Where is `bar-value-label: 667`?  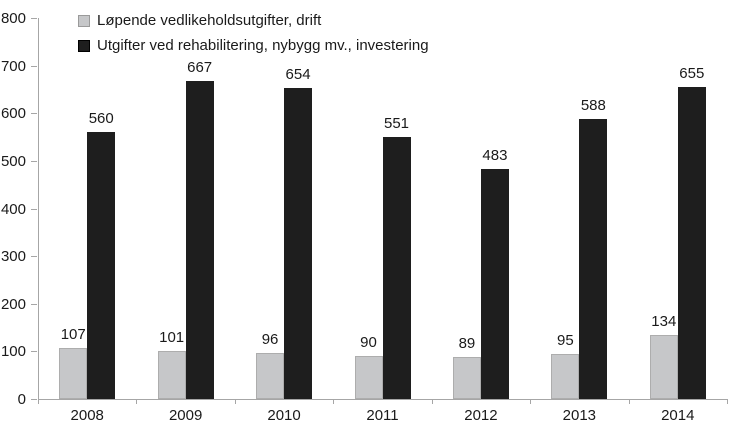 bar-value-label: 667 is located at coordinates (200, 68).